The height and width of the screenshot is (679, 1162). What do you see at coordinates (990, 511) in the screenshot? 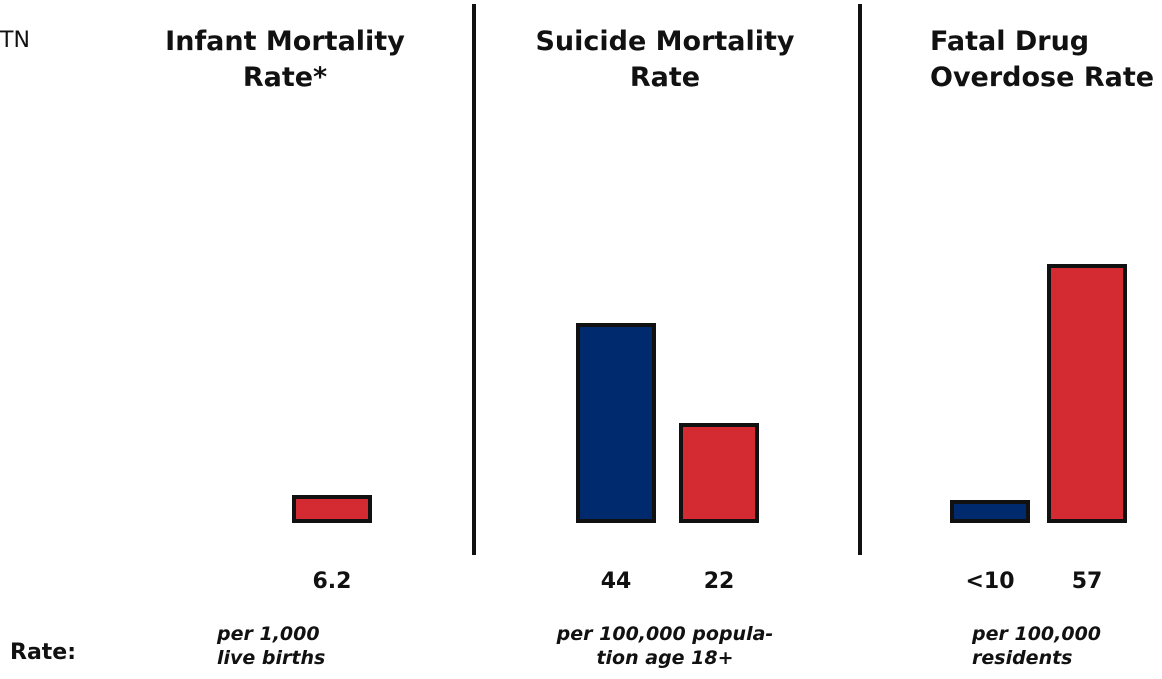
I see `bar-overdose-blue` at bounding box center [990, 511].